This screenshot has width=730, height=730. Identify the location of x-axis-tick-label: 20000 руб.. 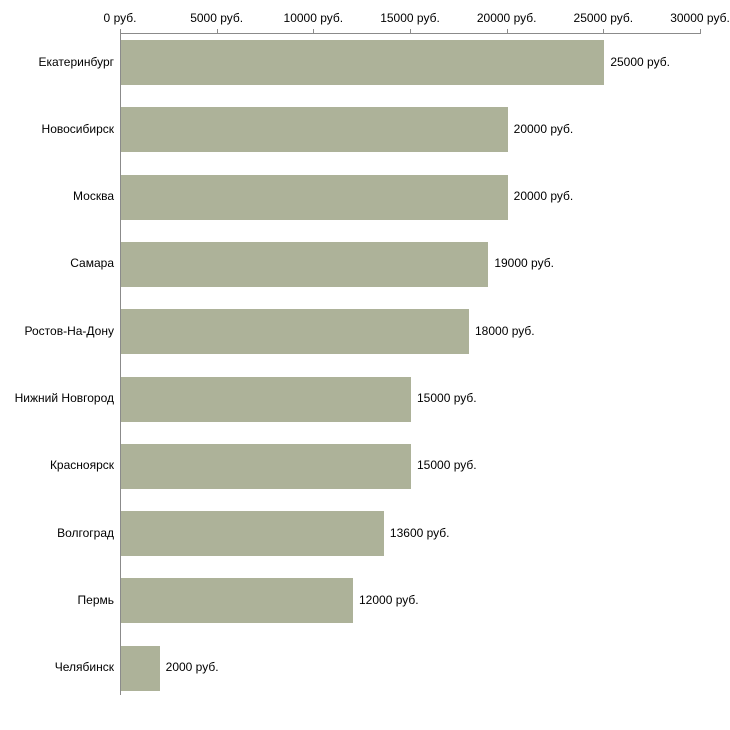
(506, 18).